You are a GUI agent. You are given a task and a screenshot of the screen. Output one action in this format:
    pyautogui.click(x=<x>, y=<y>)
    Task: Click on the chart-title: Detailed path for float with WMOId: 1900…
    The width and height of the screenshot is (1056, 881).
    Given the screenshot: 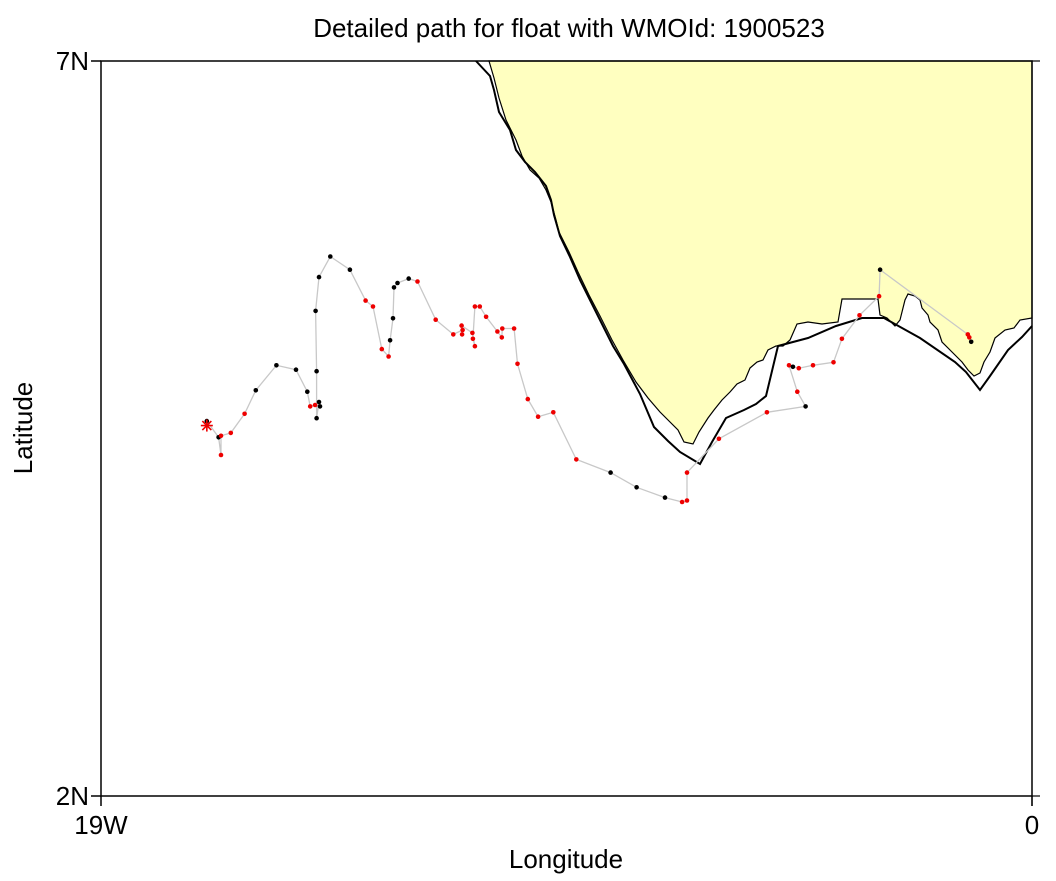 What is the action you would take?
    pyautogui.click(x=569, y=28)
    